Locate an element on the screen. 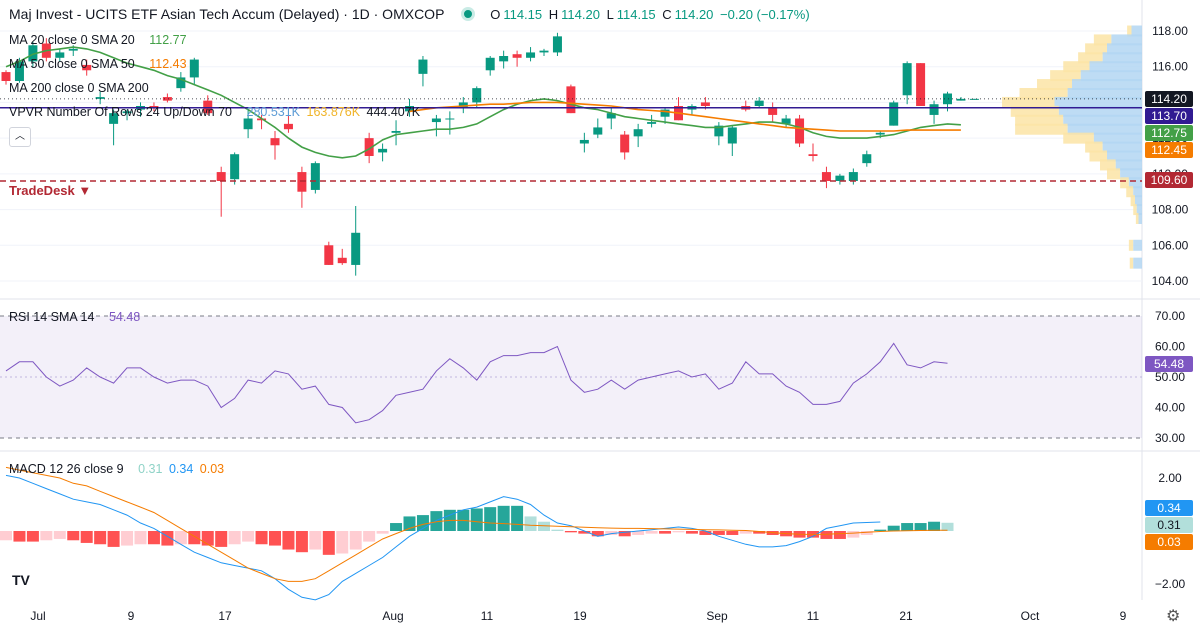 The height and width of the screenshot is (630, 1200). rsi-legend: RSI 14 SMA 14 54.48 is located at coordinates (76, 317).